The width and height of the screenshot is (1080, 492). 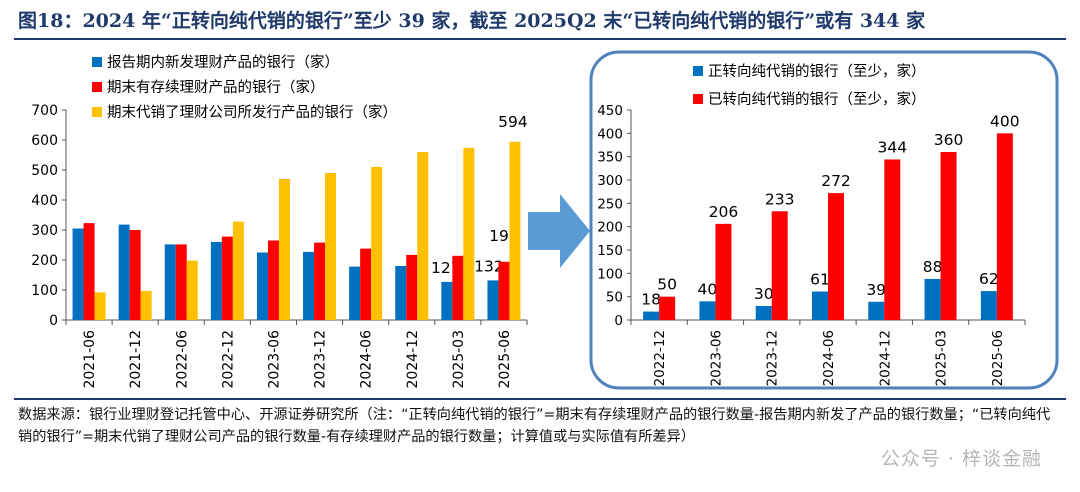 What do you see at coordinates (610, 111) in the screenshot?
I see `y-tick-label: 450` at bounding box center [610, 111].